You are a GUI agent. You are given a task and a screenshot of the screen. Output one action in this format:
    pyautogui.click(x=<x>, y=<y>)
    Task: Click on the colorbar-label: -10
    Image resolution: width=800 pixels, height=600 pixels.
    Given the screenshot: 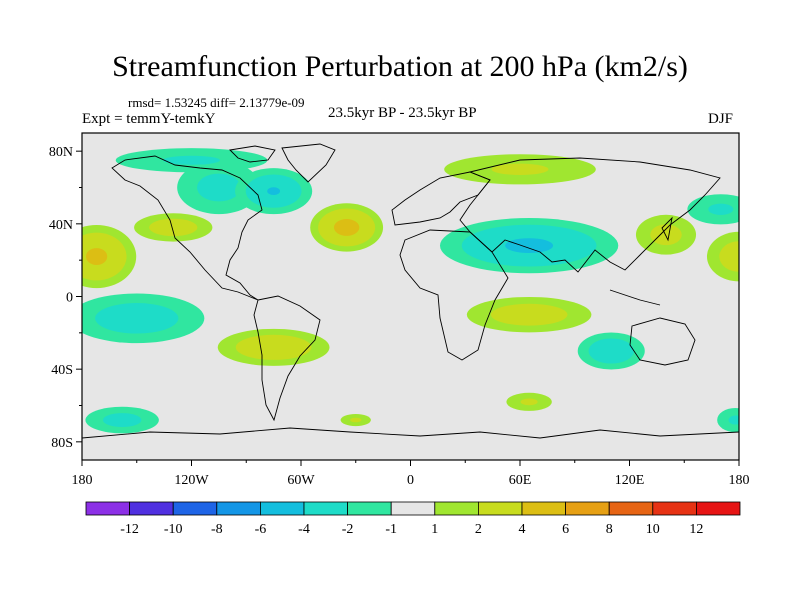 What is the action you would take?
    pyautogui.click(x=173, y=529)
    